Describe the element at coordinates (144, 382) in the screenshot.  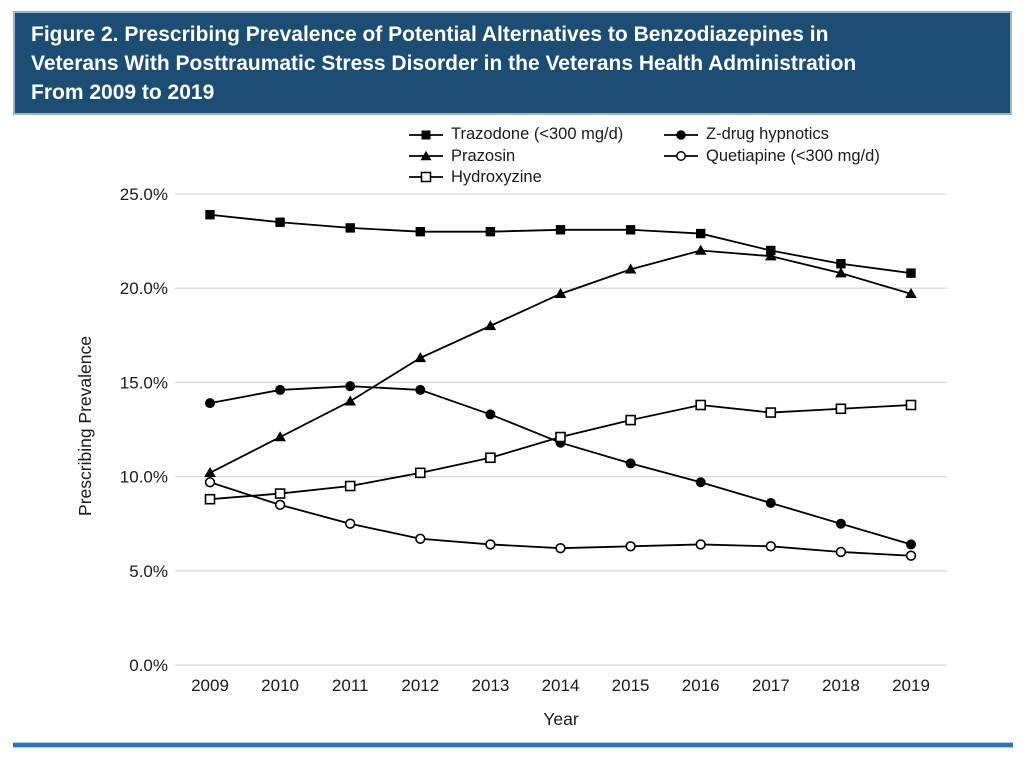
I see `y-tick-label: 15.0%` at that location.